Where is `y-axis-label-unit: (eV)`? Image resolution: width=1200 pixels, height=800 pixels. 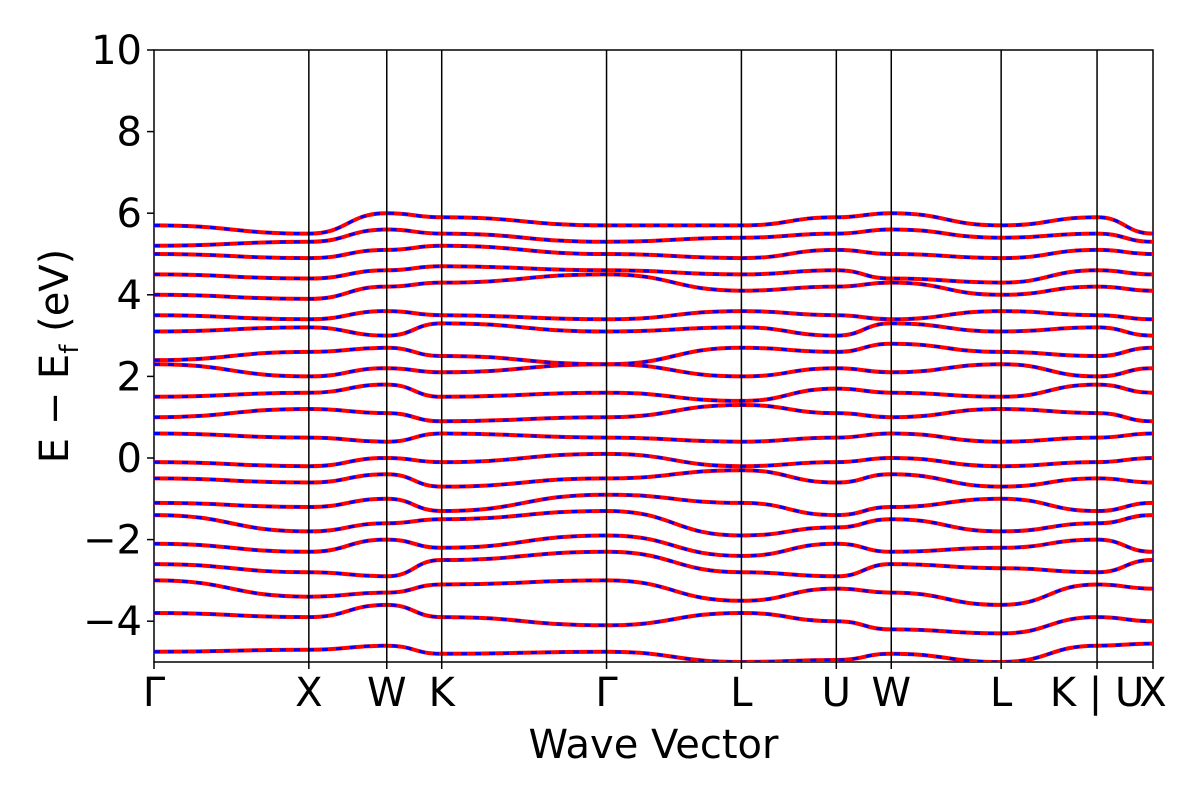
y-axis-label-unit: (eV) is located at coordinates (55, 297).